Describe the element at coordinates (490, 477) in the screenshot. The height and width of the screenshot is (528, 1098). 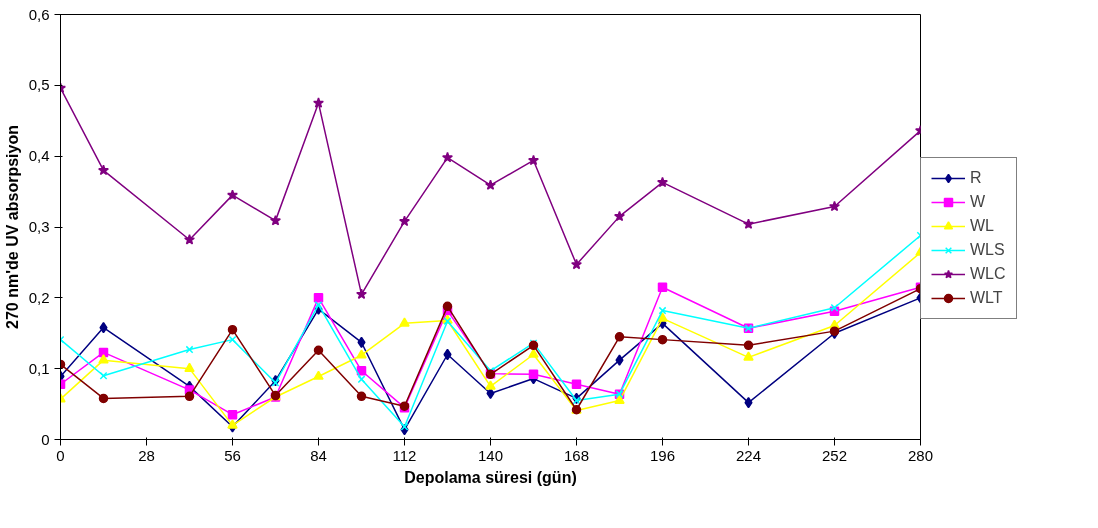
I see `x-axis-title: Depolama süresi (gün)` at that location.